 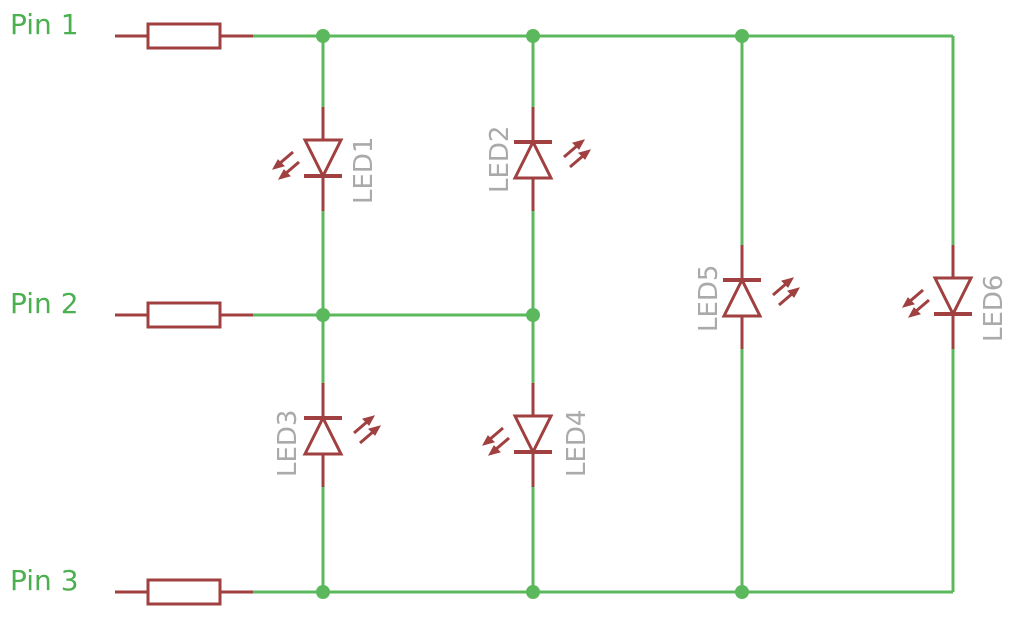 What do you see at coordinates (577, 443) in the screenshot?
I see `led4-label: LED4` at bounding box center [577, 443].